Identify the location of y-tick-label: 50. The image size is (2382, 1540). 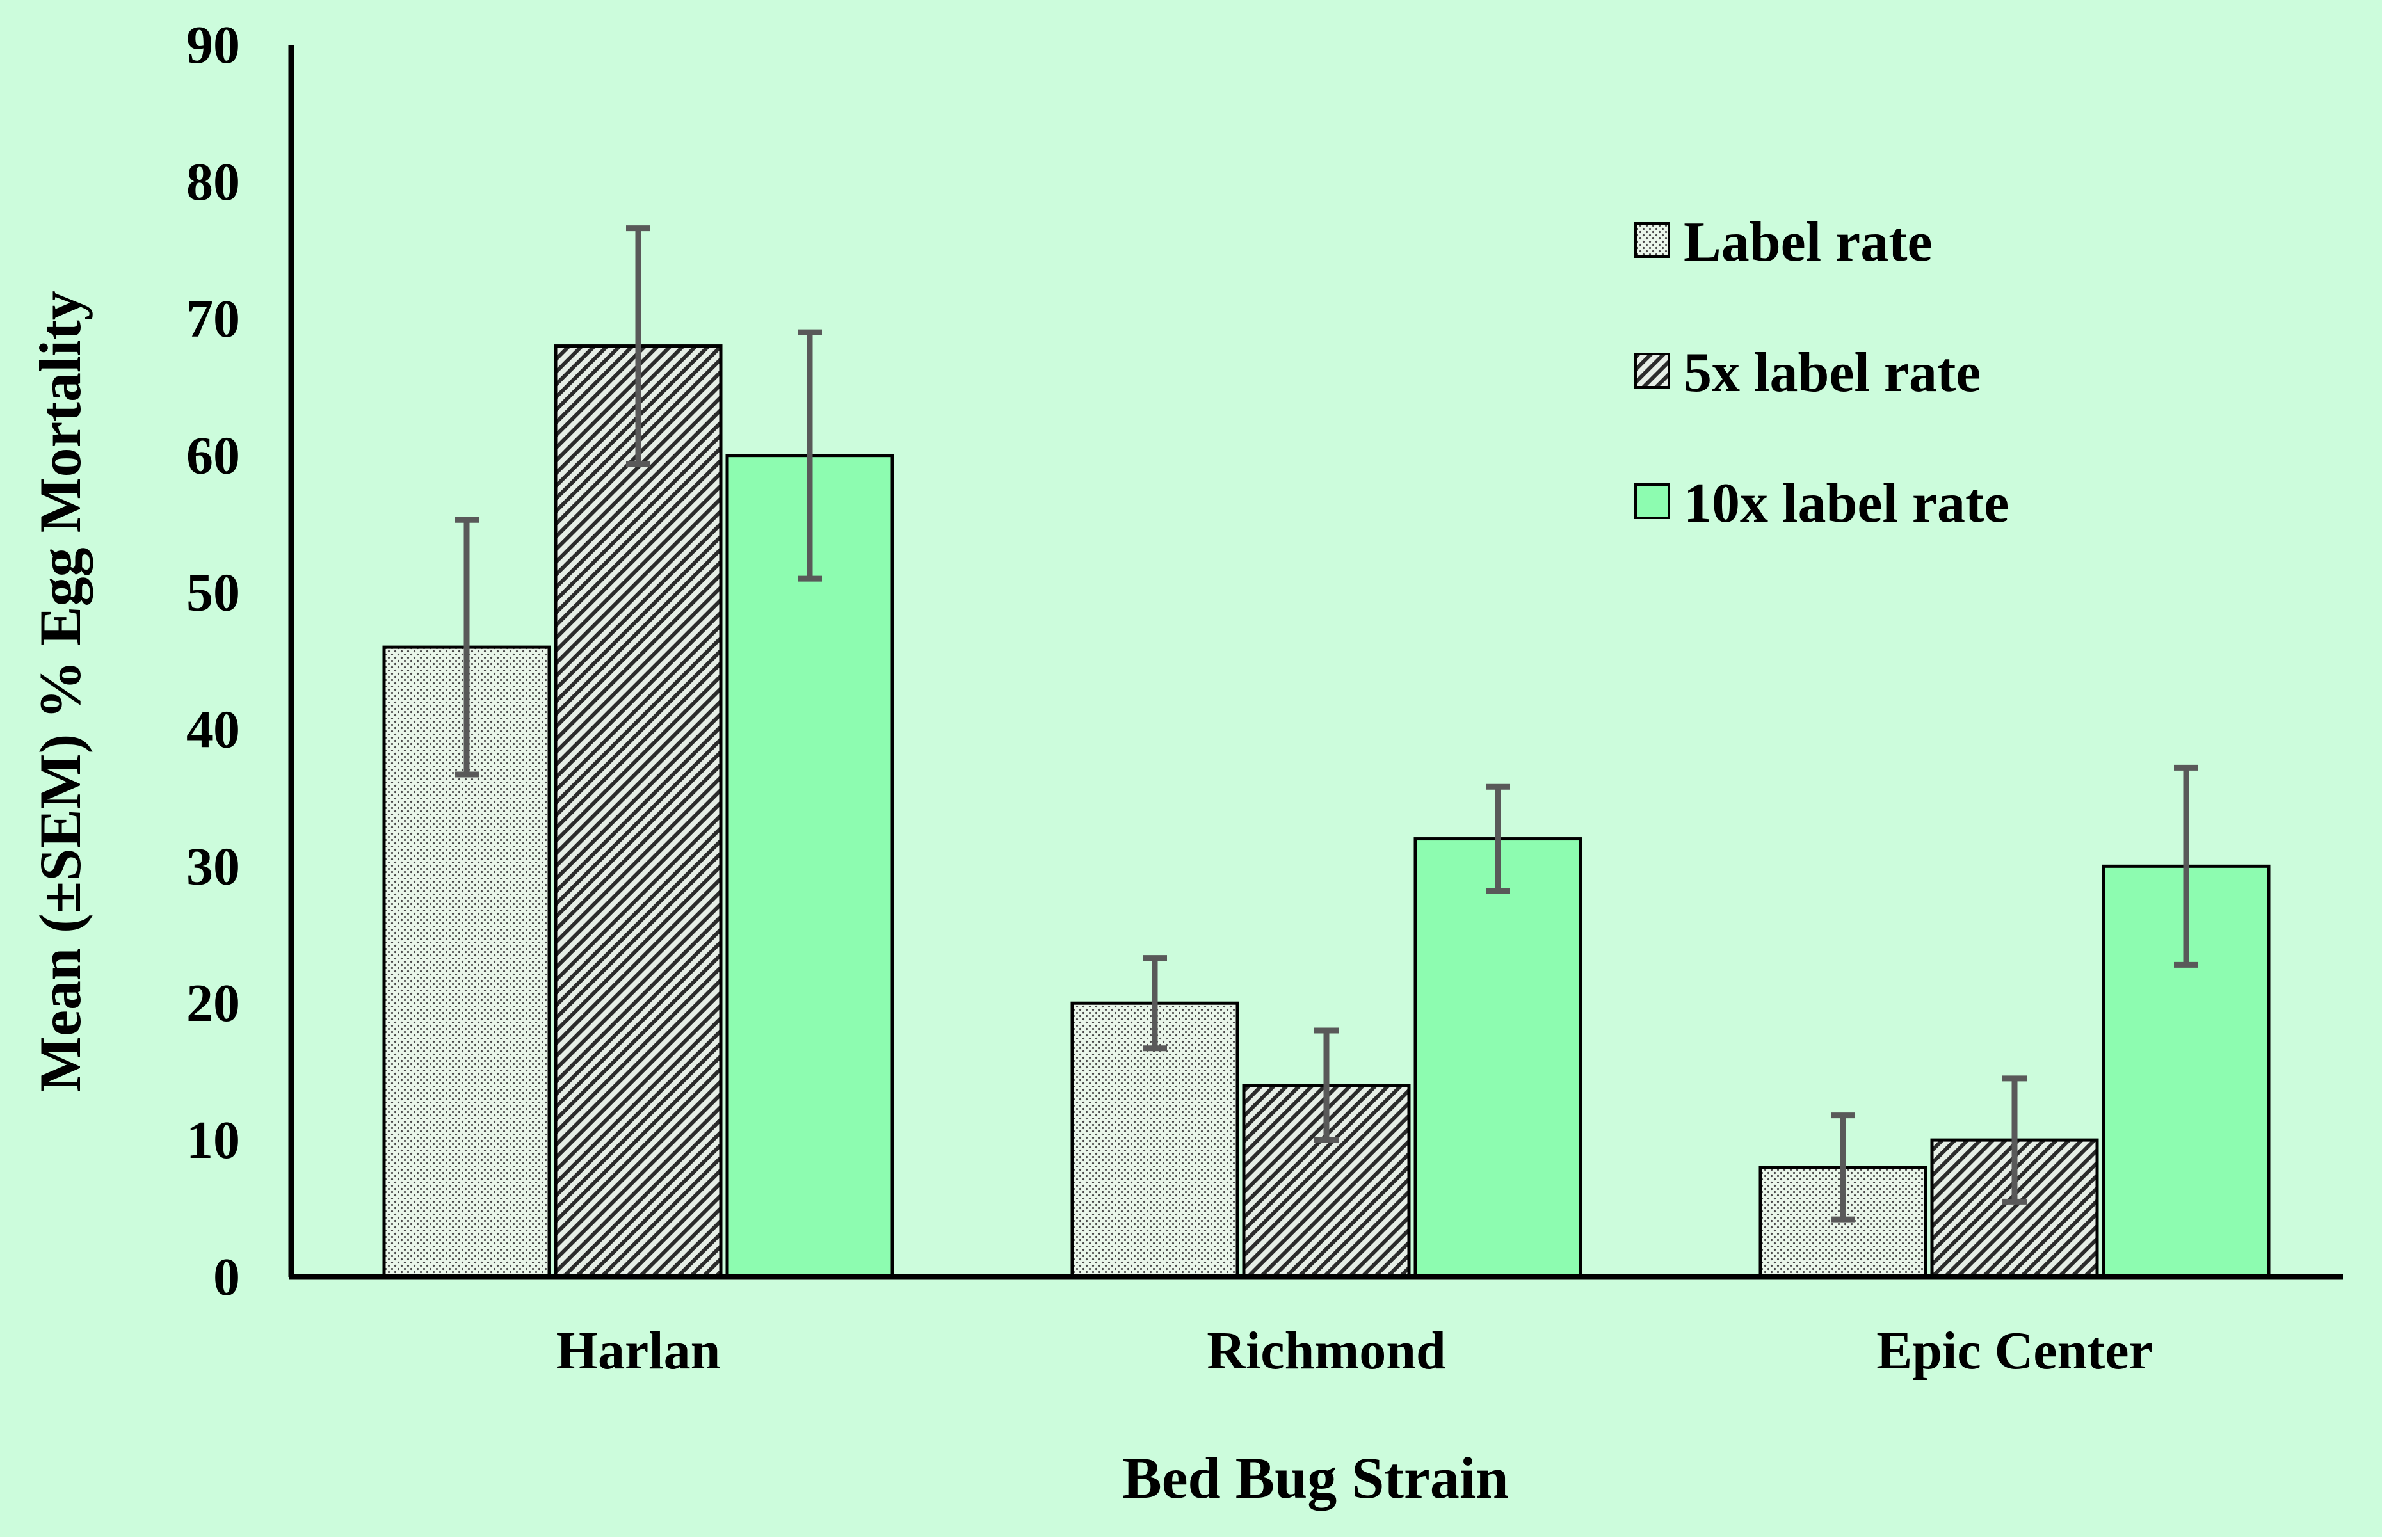
(213, 593).